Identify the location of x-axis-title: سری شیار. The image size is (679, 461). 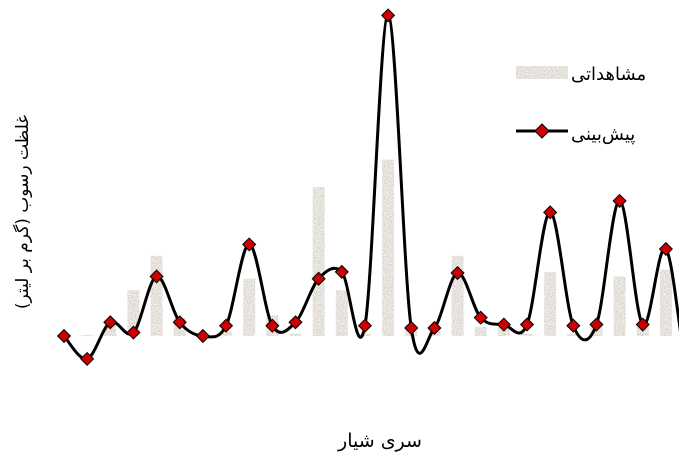
(379, 441).